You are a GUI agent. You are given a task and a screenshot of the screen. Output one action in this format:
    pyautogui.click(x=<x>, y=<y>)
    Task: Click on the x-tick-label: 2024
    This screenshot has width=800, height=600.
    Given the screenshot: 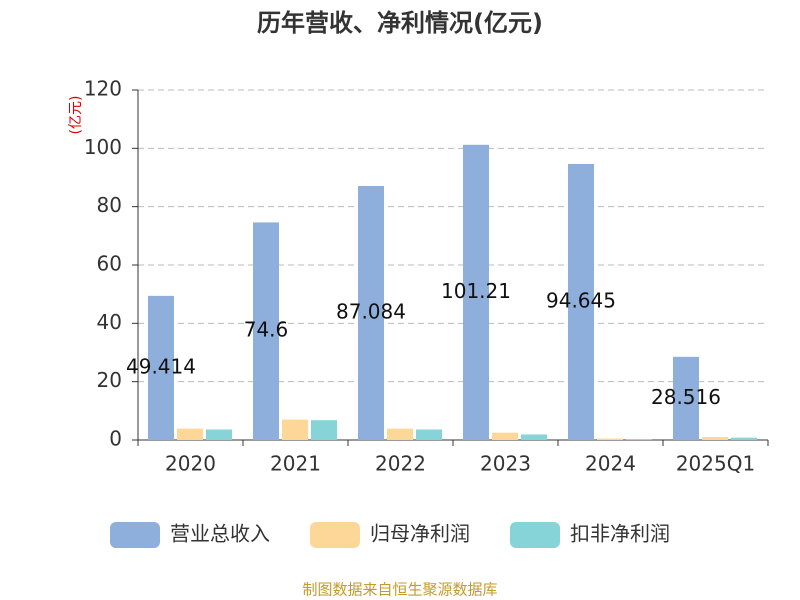 What is the action you would take?
    pyautogui.click(x=610, y=464)
    